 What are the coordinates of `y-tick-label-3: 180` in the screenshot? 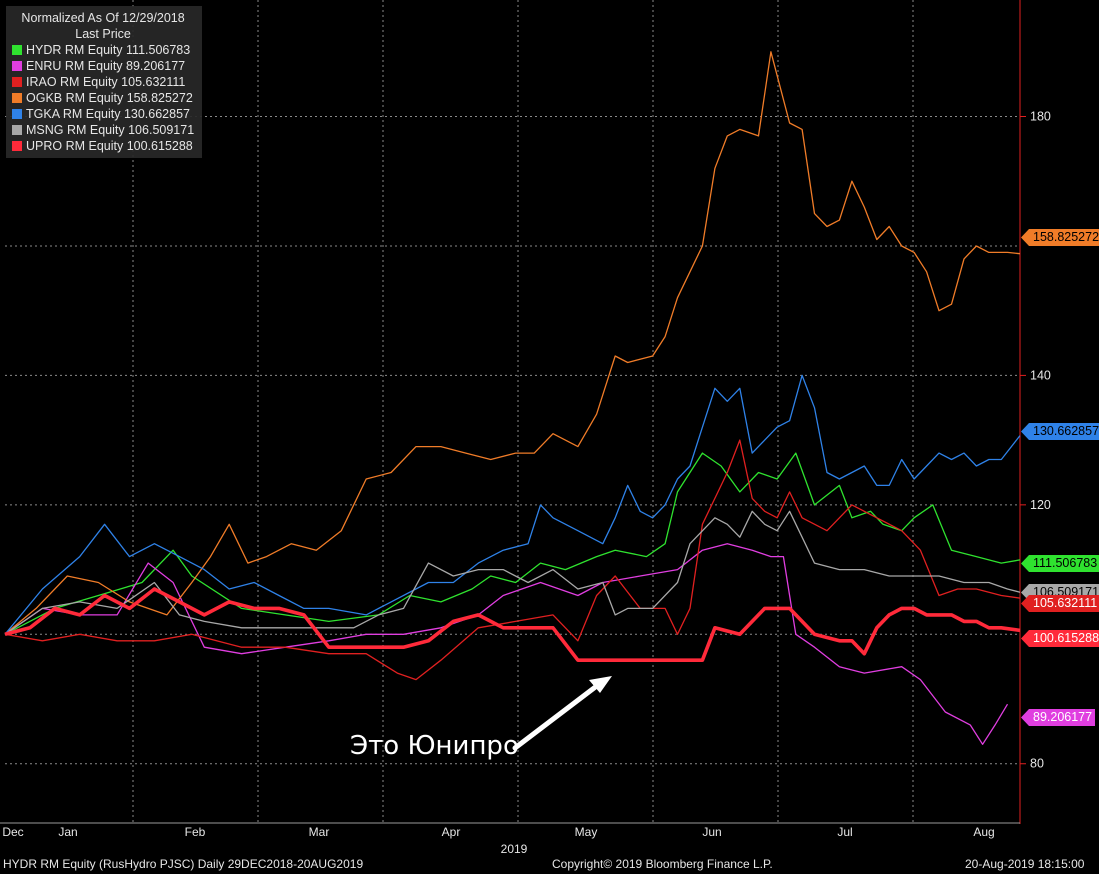 It's located at (1040, 117).